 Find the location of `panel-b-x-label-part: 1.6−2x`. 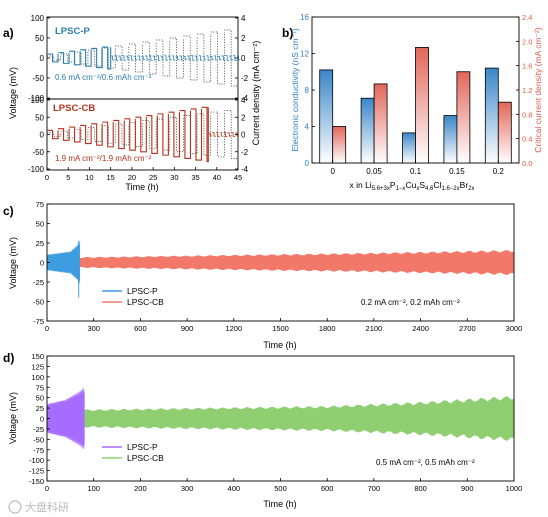

panel-b-x-label-part: 1.6−2x is located at coordinates (450, 189).